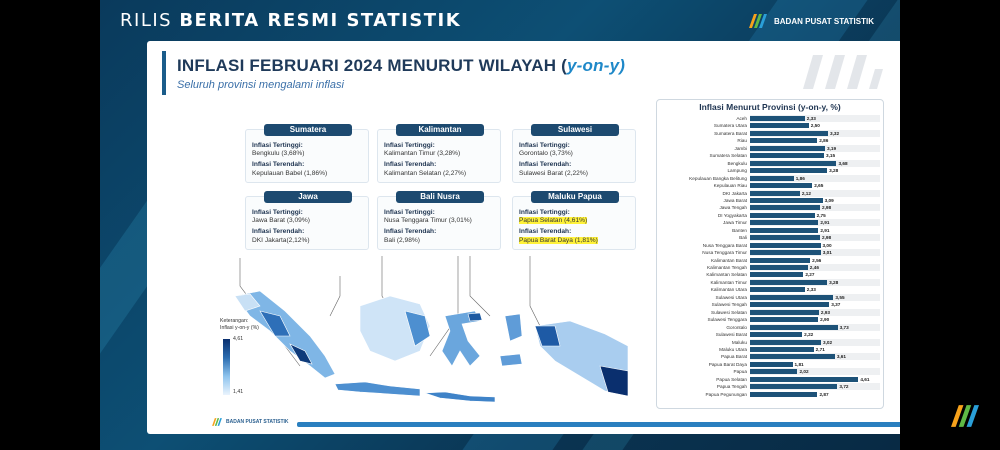 Image resolution: width=1000 pixels, height=450 pixels. What do you see at coordinates (770, 107) in the screenshot?
I see `chart-title: Inflasi Menurut Provinsi (y-on-y, %)` at bounding box center [770, 107].